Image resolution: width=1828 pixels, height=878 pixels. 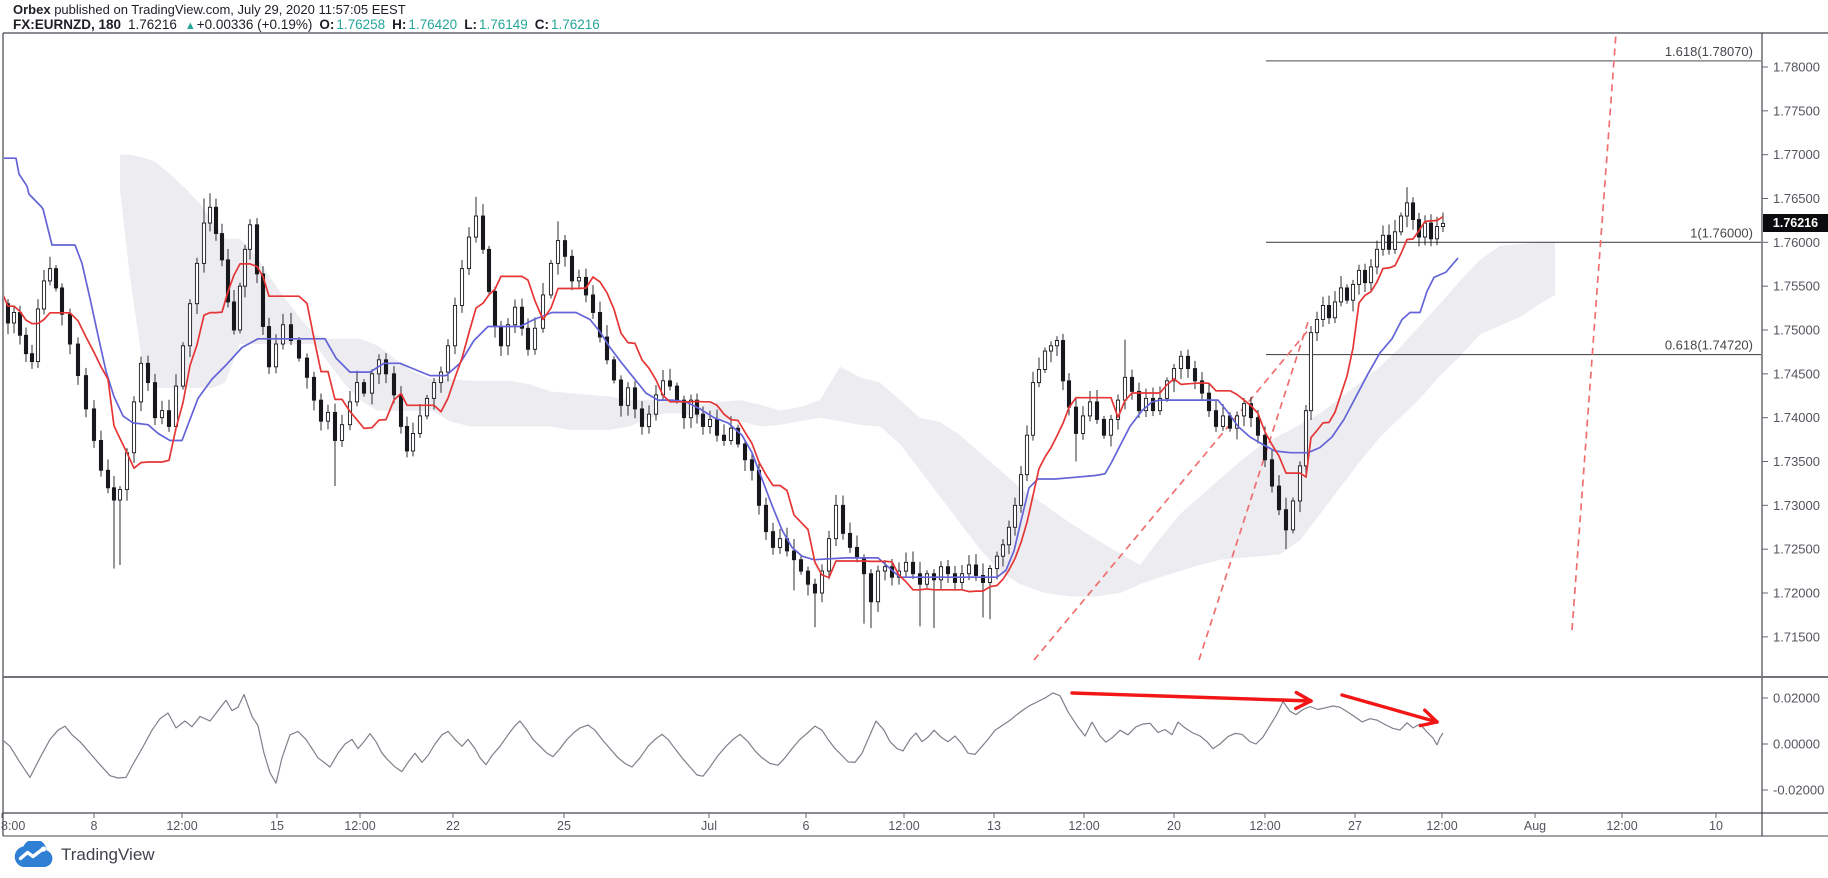 I want to click on price-tick-label: 1.71500, so click(x=1796, y=636).